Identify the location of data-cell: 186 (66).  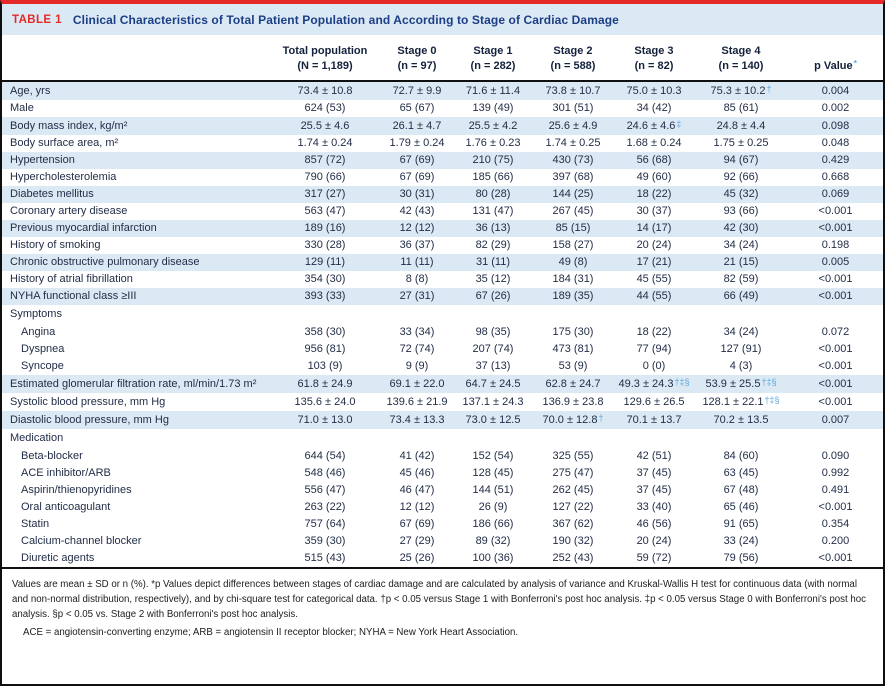
(493, 524).